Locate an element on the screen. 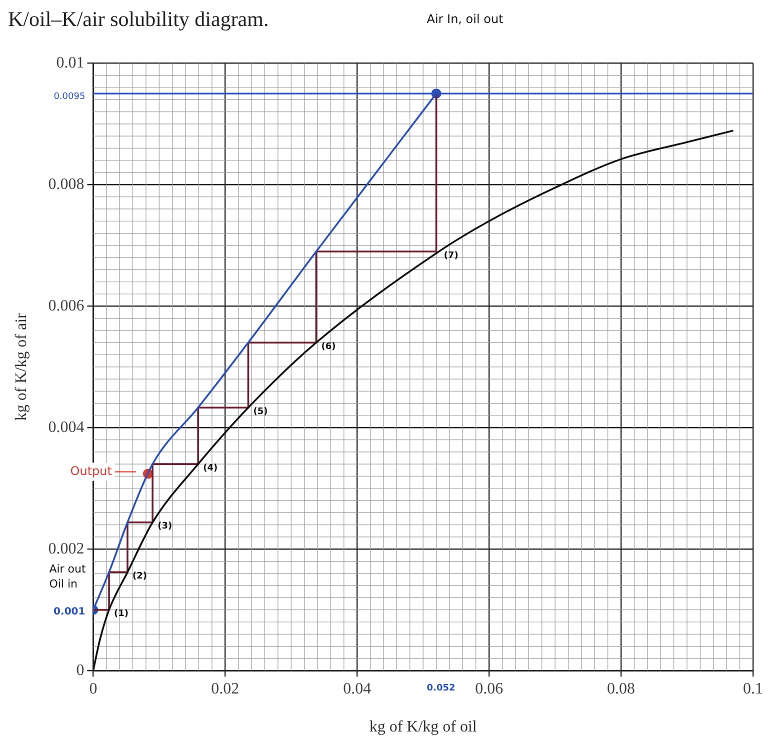  y-tick-label: 0 is located at coordinates (80, 670).